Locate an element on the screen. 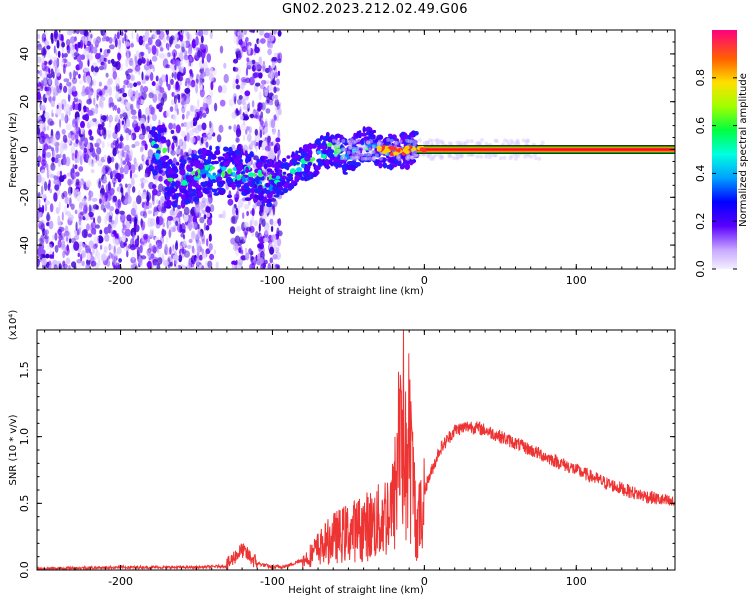 This screenshot has width=750, height=600. snr-y-tick-label: 0.0 is located at coordinates (24, 570).